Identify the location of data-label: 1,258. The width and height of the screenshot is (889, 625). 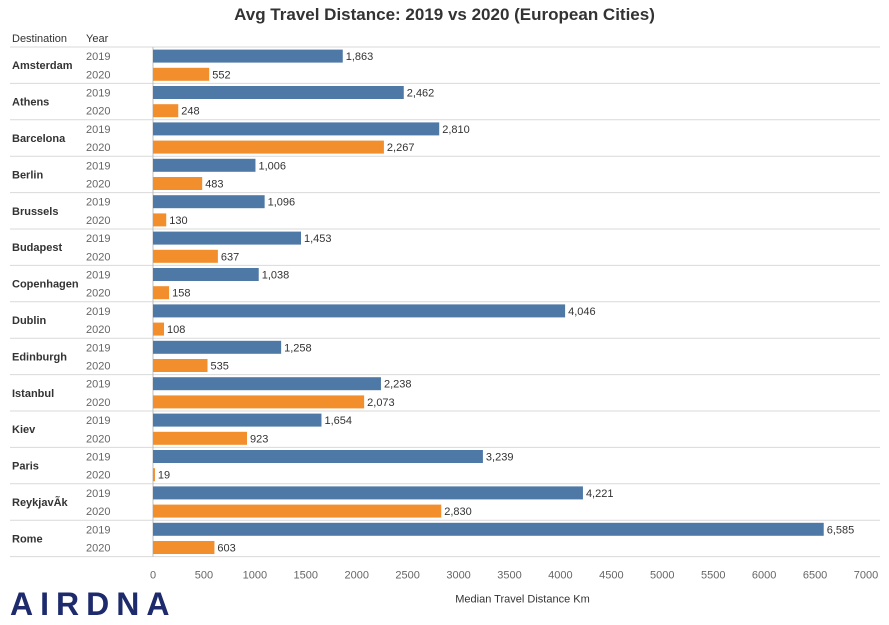
(298, 348).